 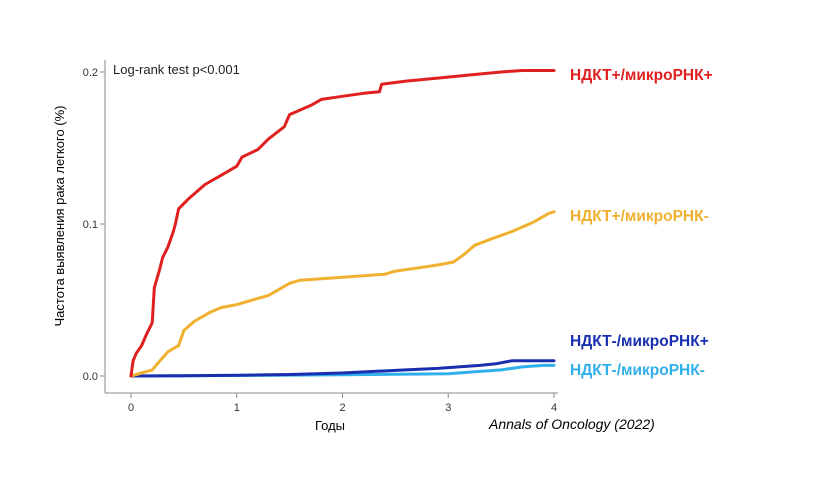 I want to click on x-axis-label: Годы, so click(x=330, y=425).